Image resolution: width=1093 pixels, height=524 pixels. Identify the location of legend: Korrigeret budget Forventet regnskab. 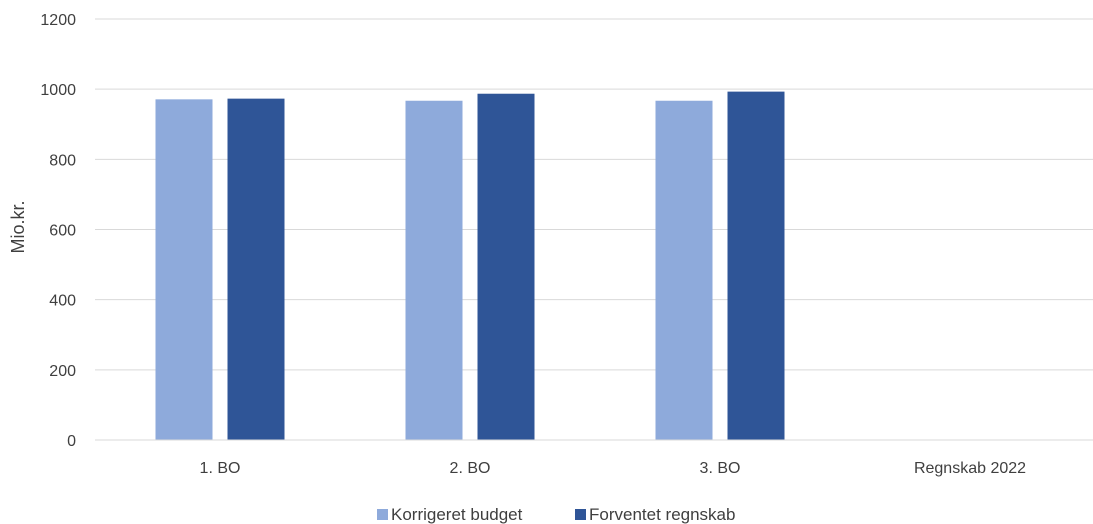
(556, 514).